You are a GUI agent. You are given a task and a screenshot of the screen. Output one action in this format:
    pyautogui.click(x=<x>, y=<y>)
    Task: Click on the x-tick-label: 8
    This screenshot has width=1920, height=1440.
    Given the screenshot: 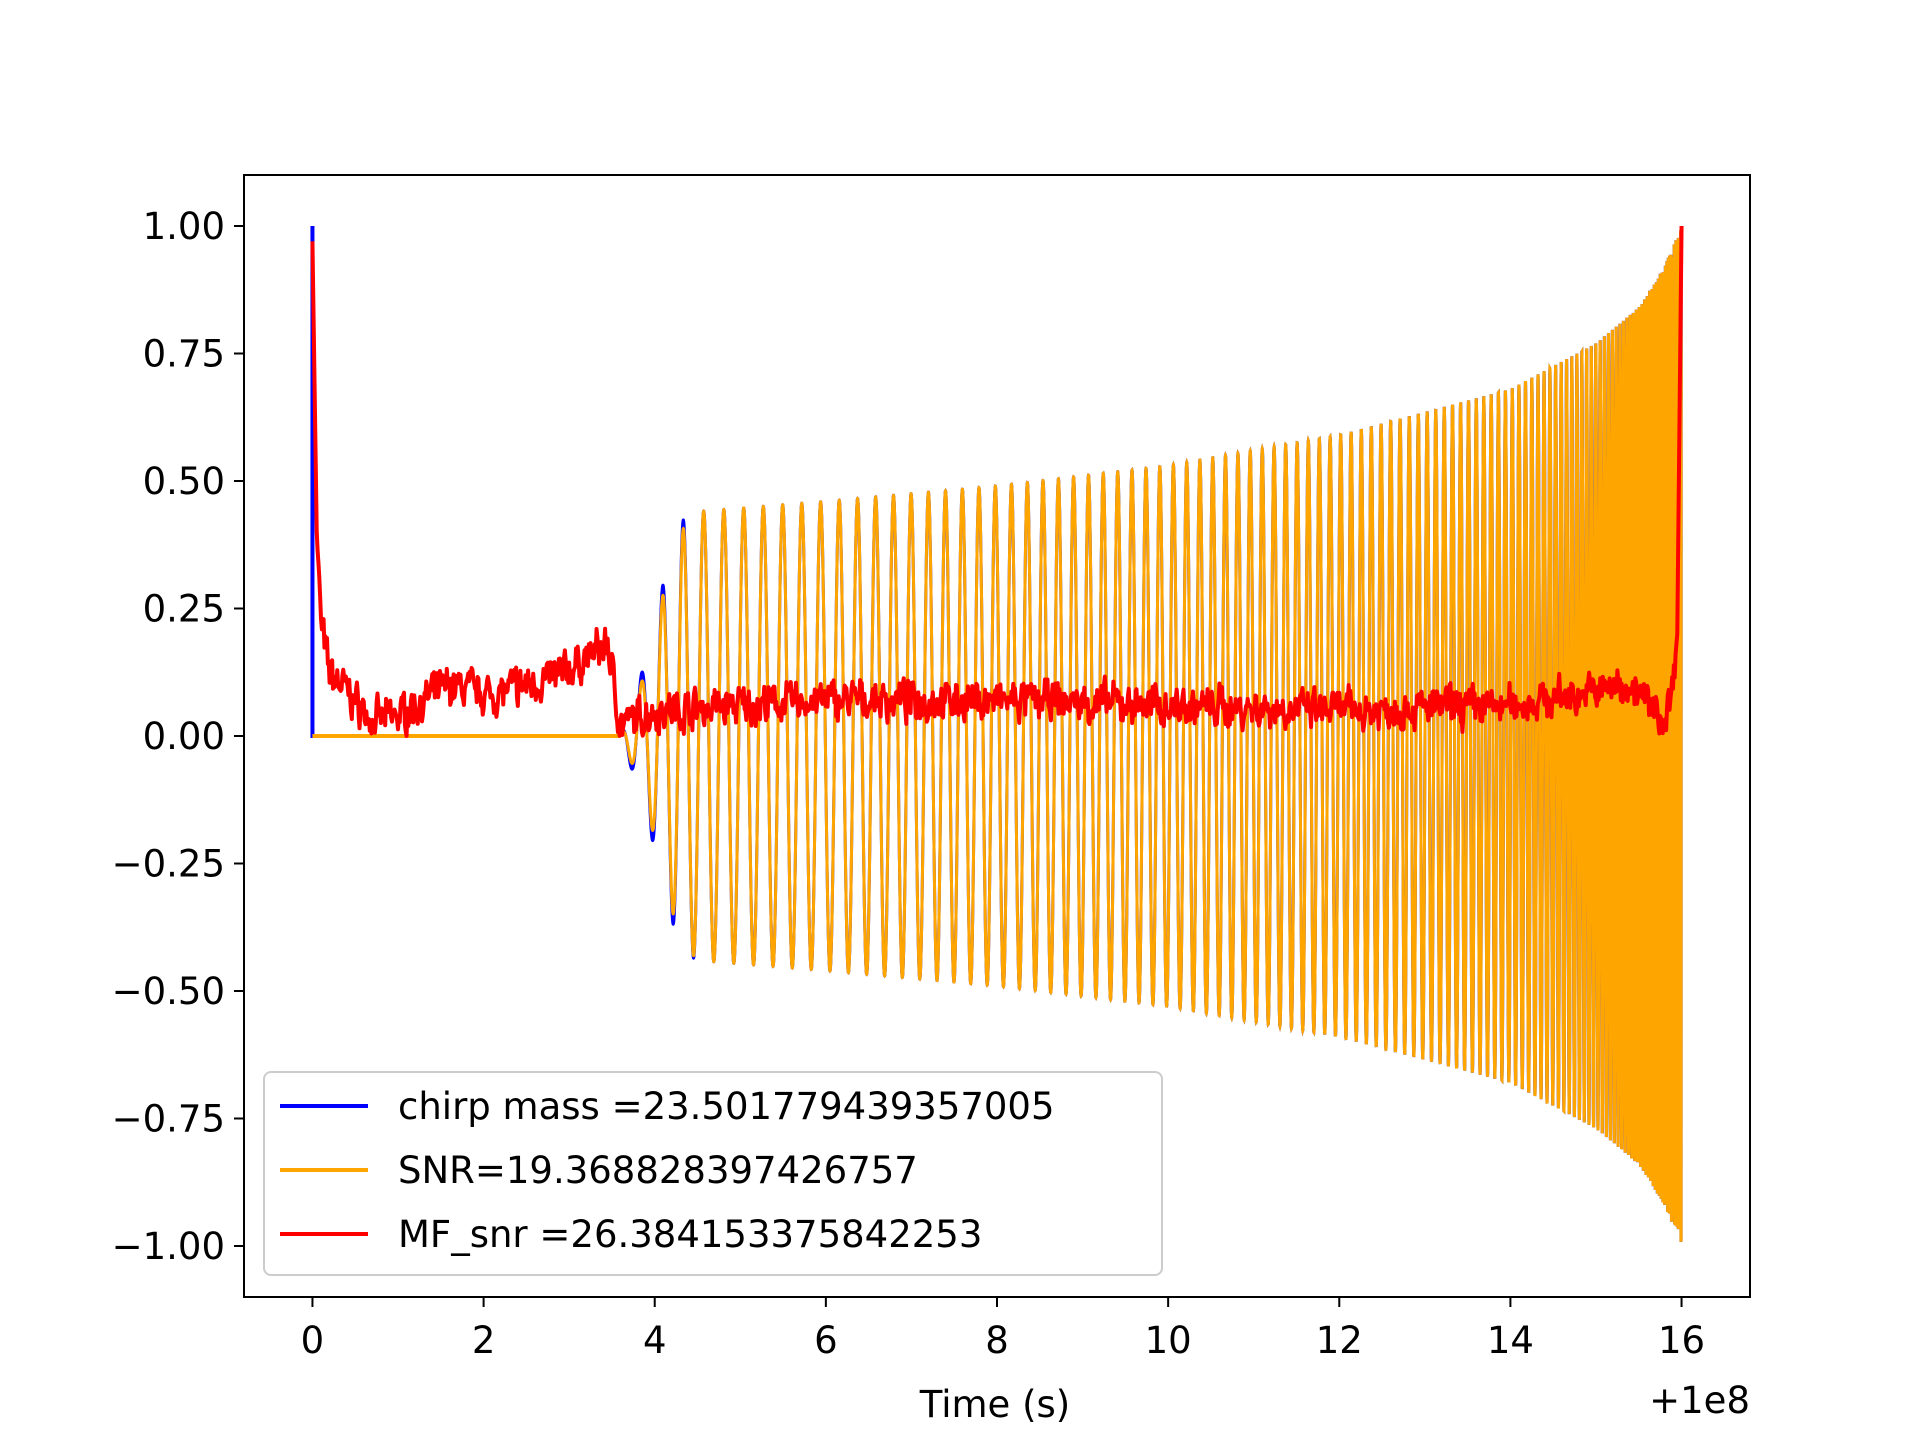 What is the action you would take?
    pyautogui.click(x=997, y=1340)
    